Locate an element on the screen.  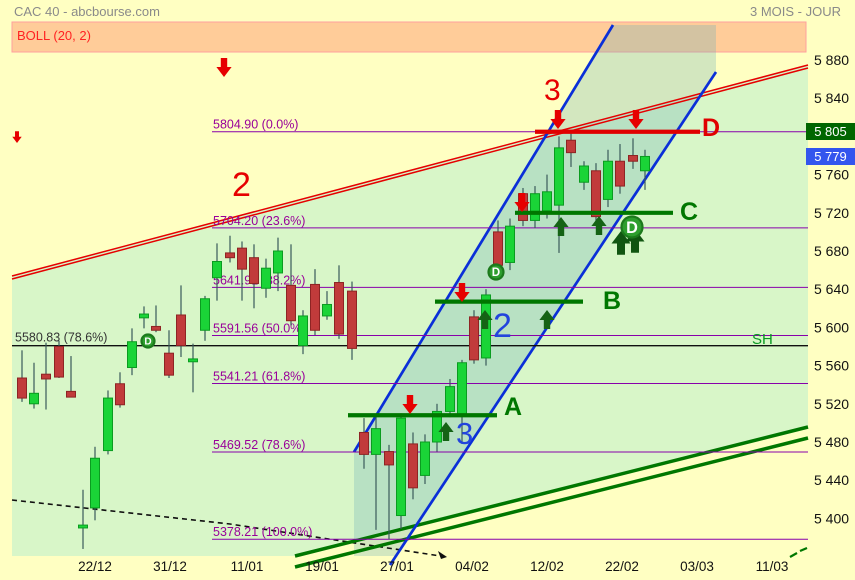
fib-label: 5469.52 (78.6%) is located at coordinates (259, 445).